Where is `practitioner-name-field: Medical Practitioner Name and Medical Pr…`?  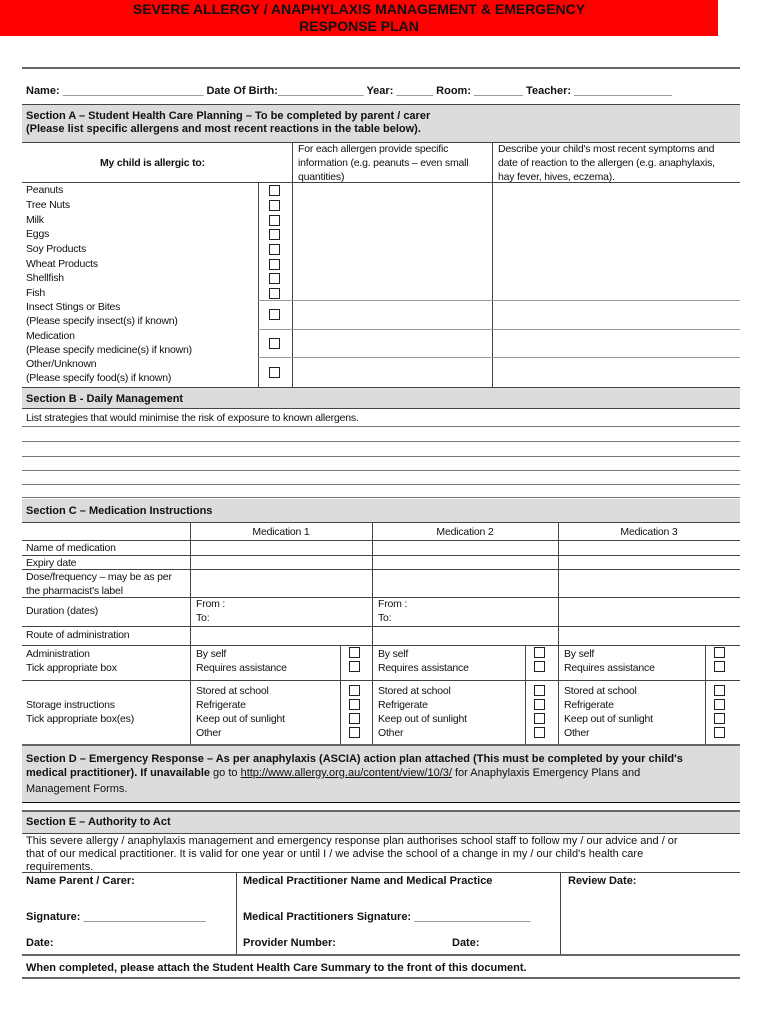
practitioner-name-field: Medical Practitioner Name and Medical Pr… is located at coordinates (368, 881).